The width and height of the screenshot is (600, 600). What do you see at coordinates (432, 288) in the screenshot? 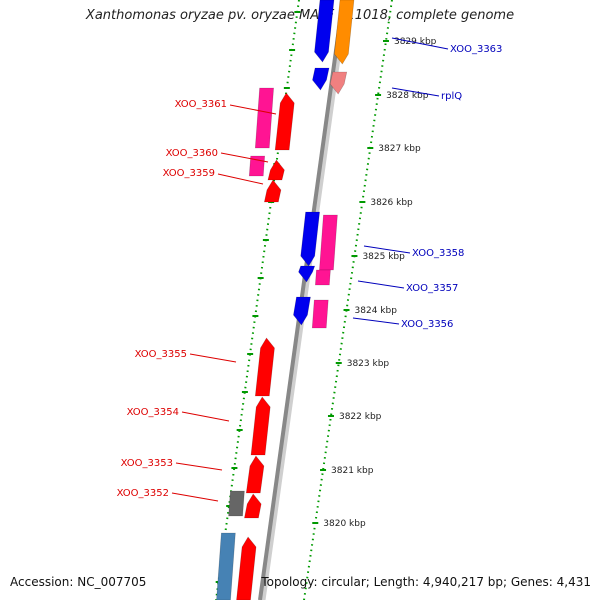
I see `gene-label-reverse: XOO_3357` at bounding box center [432, 288].